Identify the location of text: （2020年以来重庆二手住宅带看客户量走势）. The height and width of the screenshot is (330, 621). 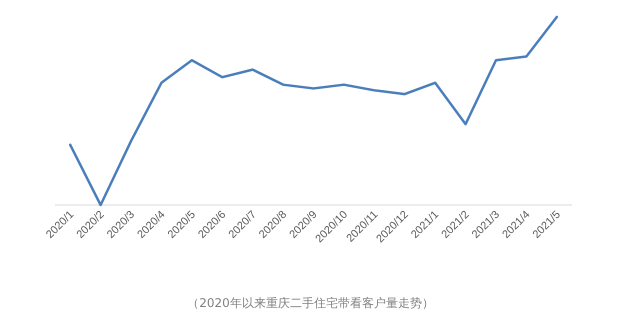
(310, 303).